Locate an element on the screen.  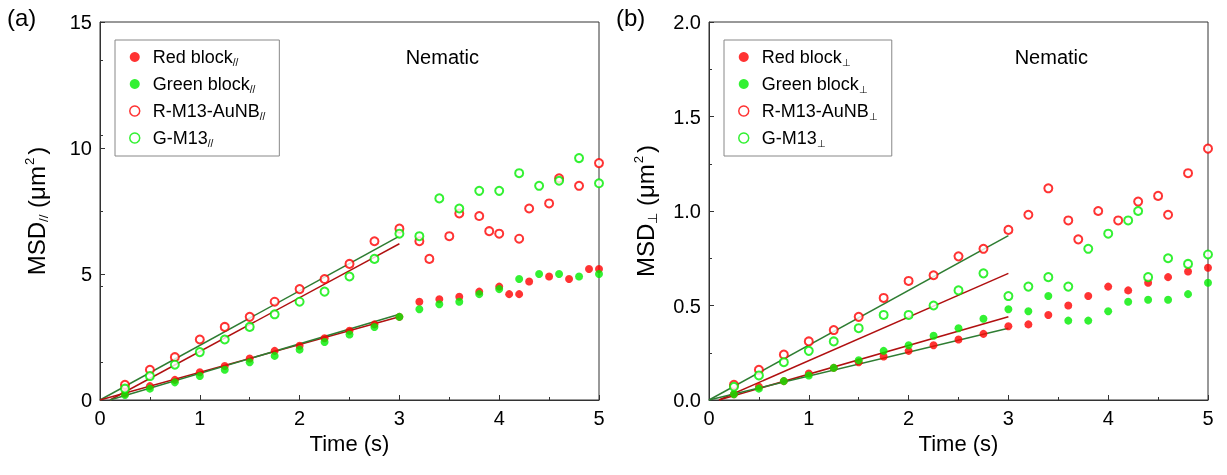
chart-title: (b) is located at coordinates (631, 17).